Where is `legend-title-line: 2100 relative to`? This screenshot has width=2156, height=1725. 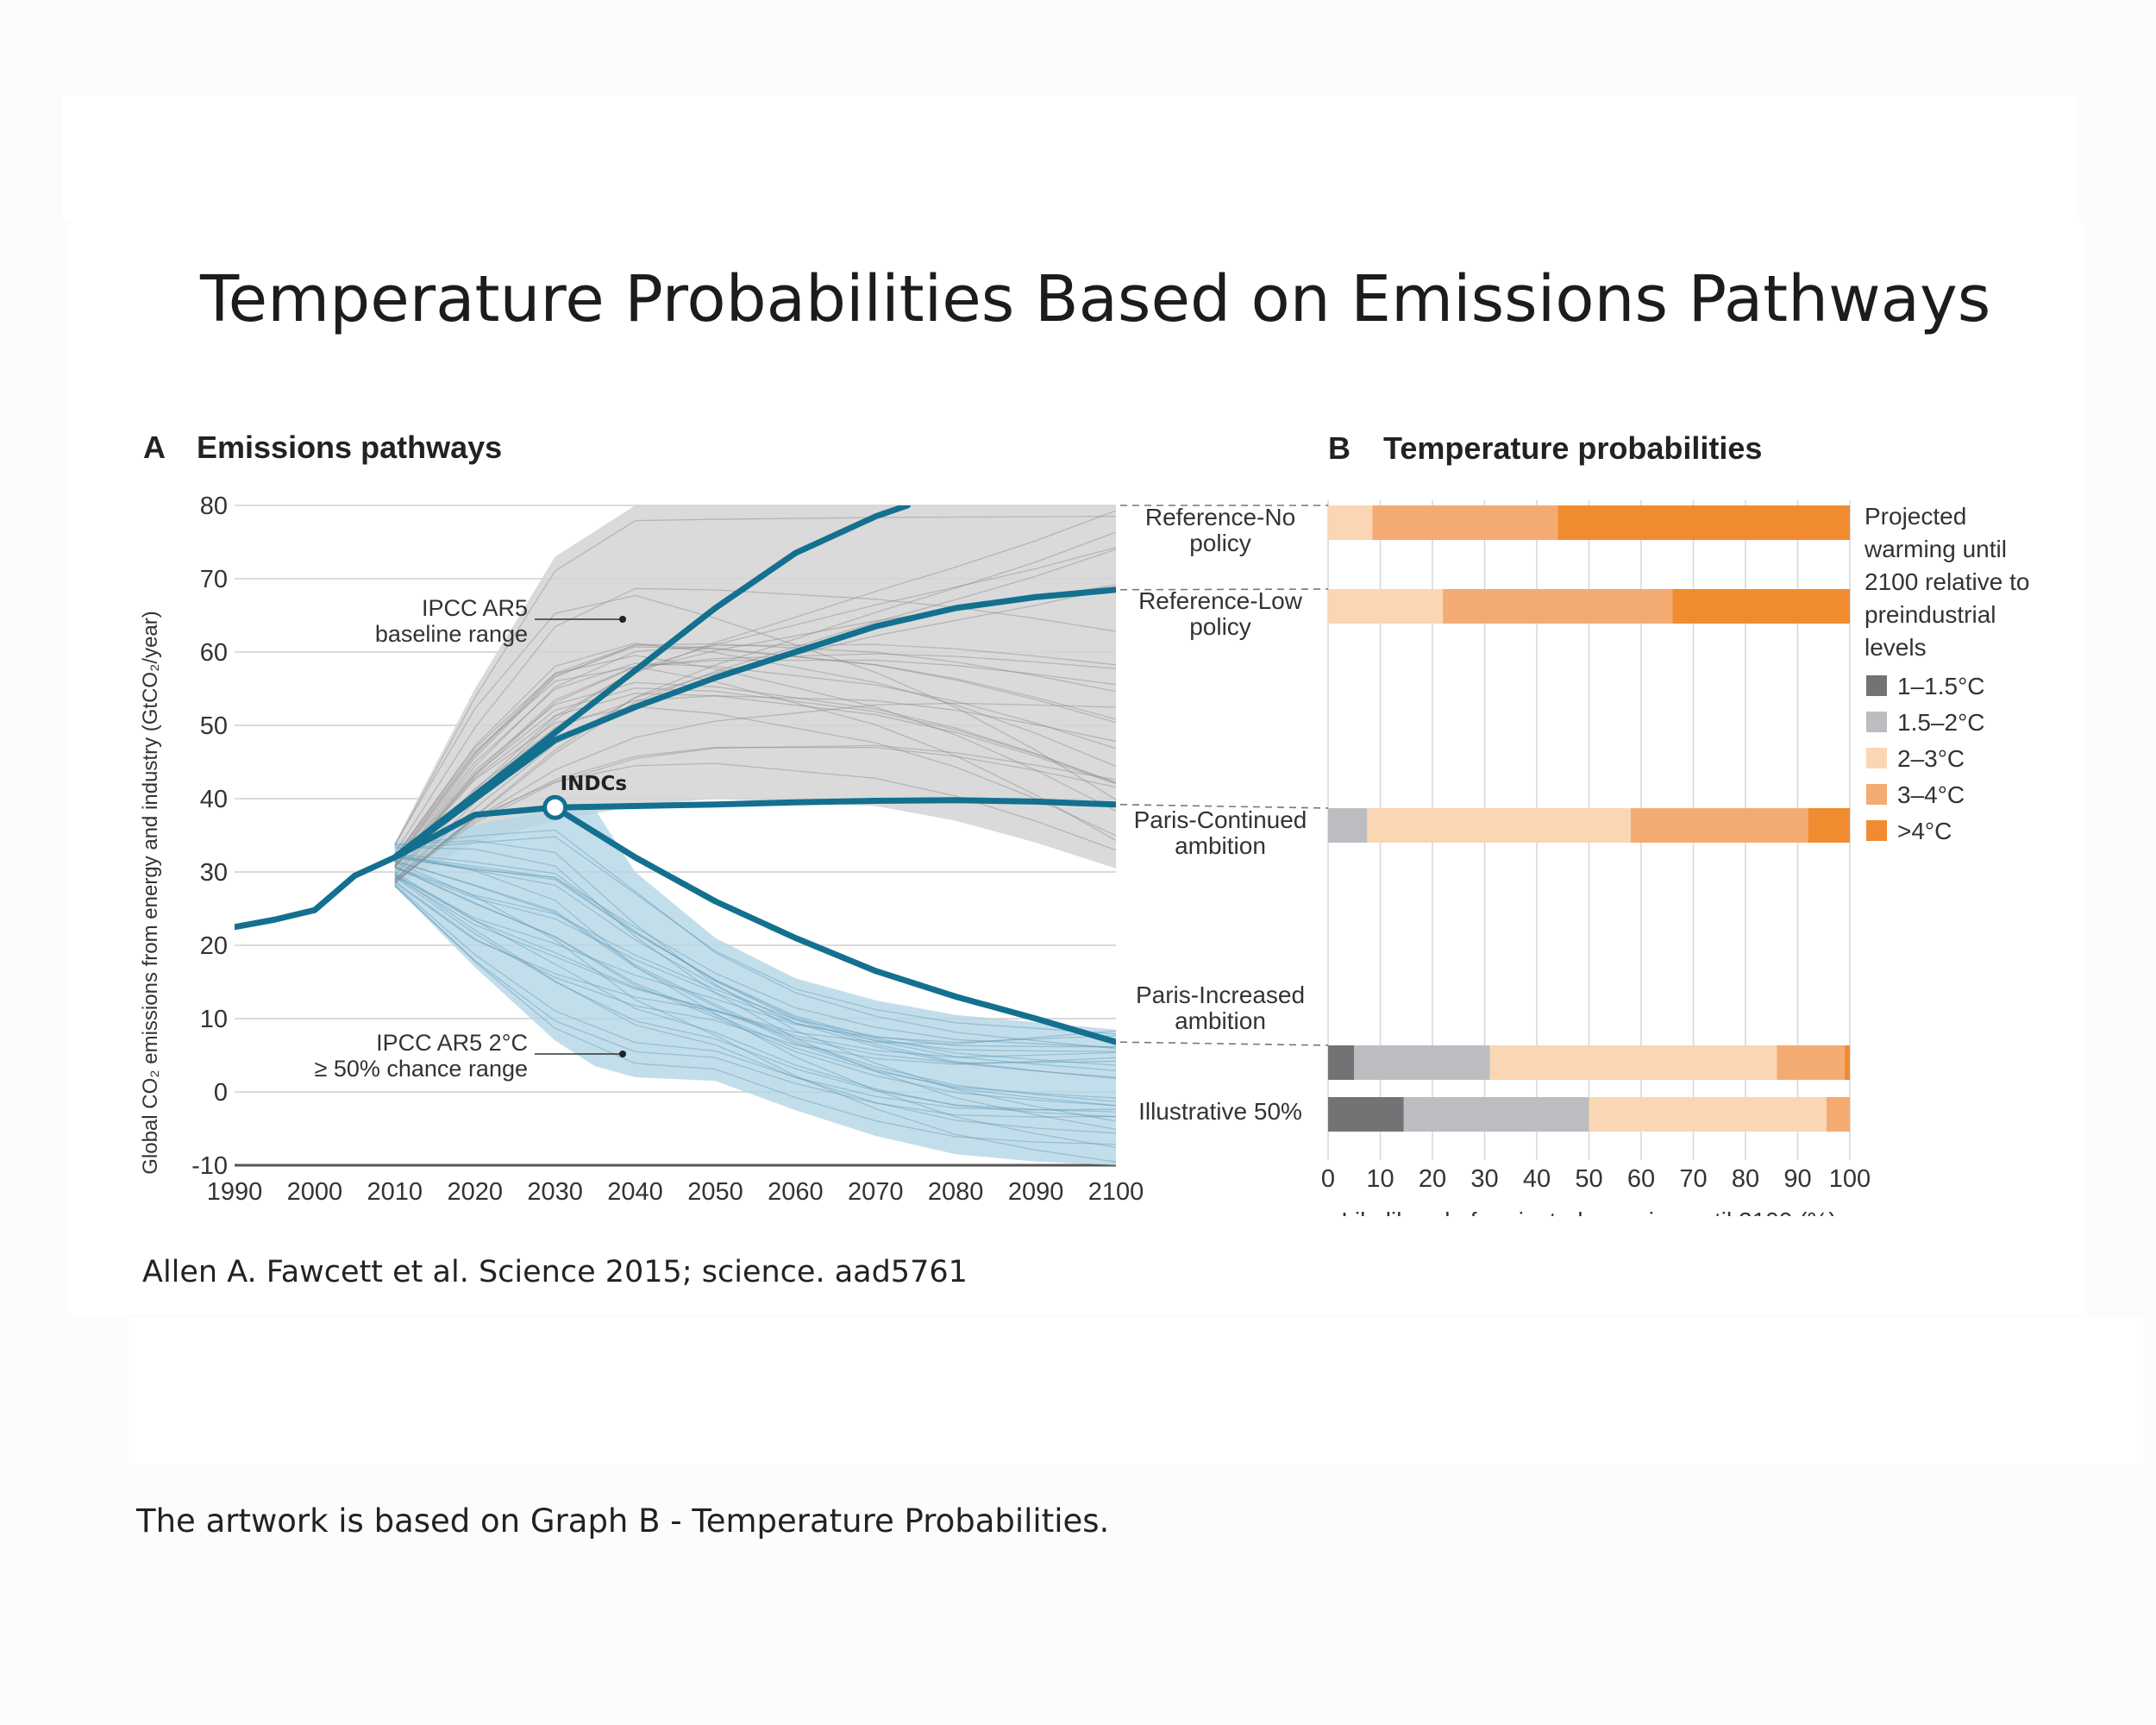 legend-title-line: 2100 relative to is located at coordinates (1947, 581).